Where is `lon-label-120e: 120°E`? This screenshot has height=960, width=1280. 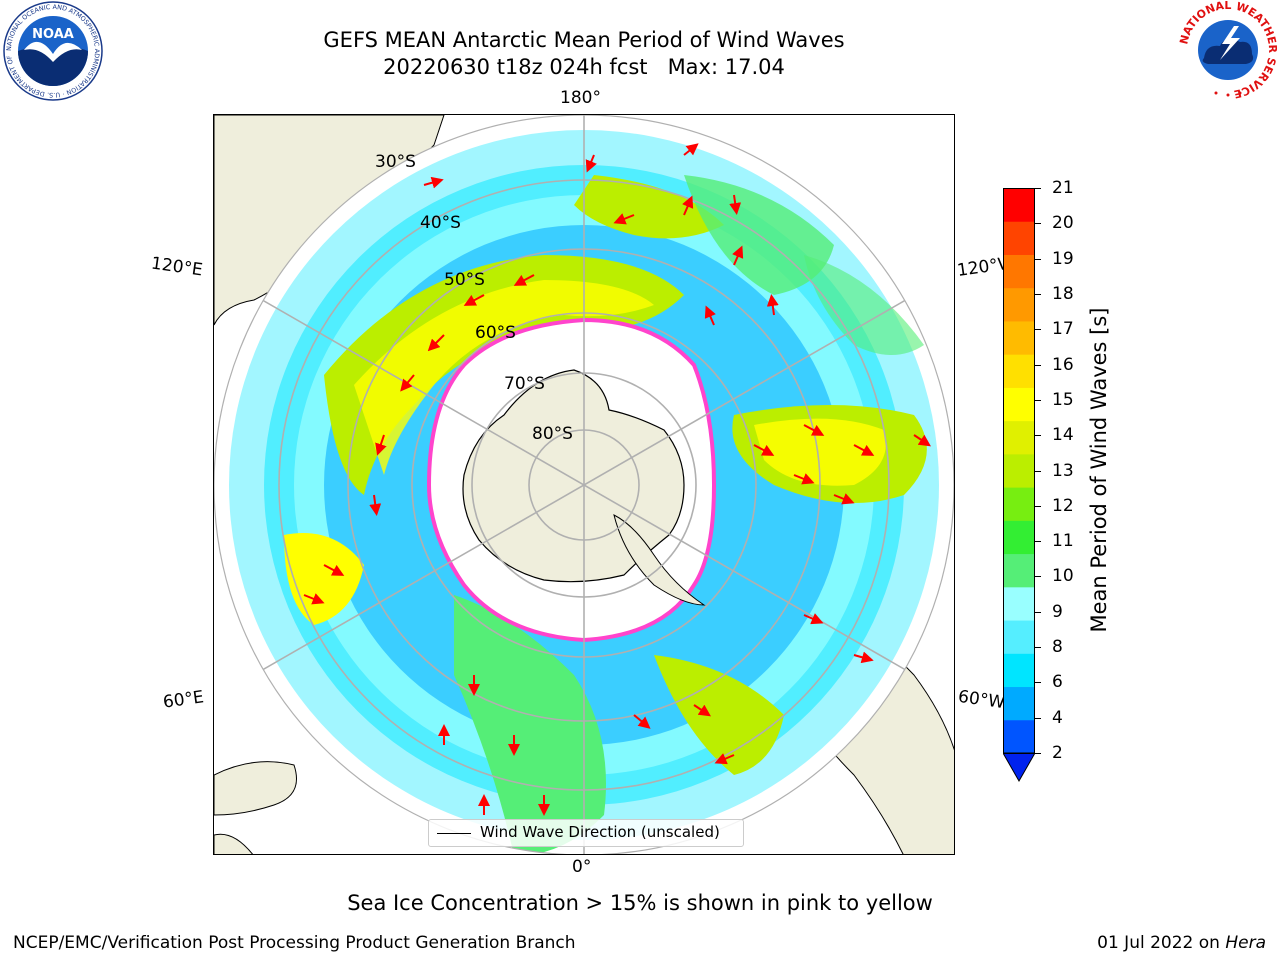 lon-label-120e: 120°E is located at coordinates (176, 267).